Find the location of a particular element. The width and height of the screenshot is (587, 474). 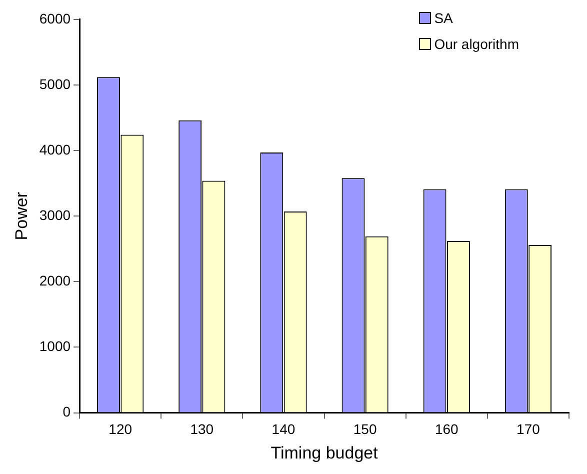

y-tick-label: 3000 is located at coordinates (55, 214).